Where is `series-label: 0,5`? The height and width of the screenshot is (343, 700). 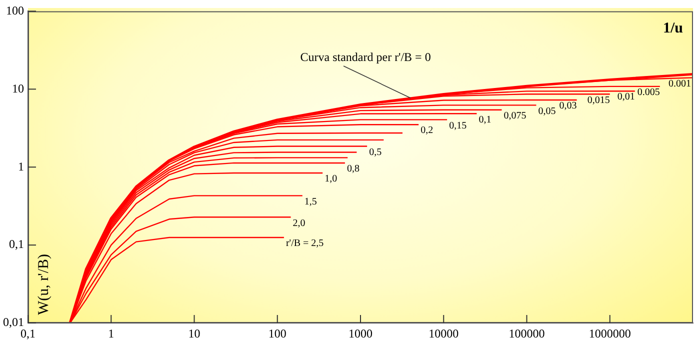 series-label: 0,5 is located at coordinates (375, 152).